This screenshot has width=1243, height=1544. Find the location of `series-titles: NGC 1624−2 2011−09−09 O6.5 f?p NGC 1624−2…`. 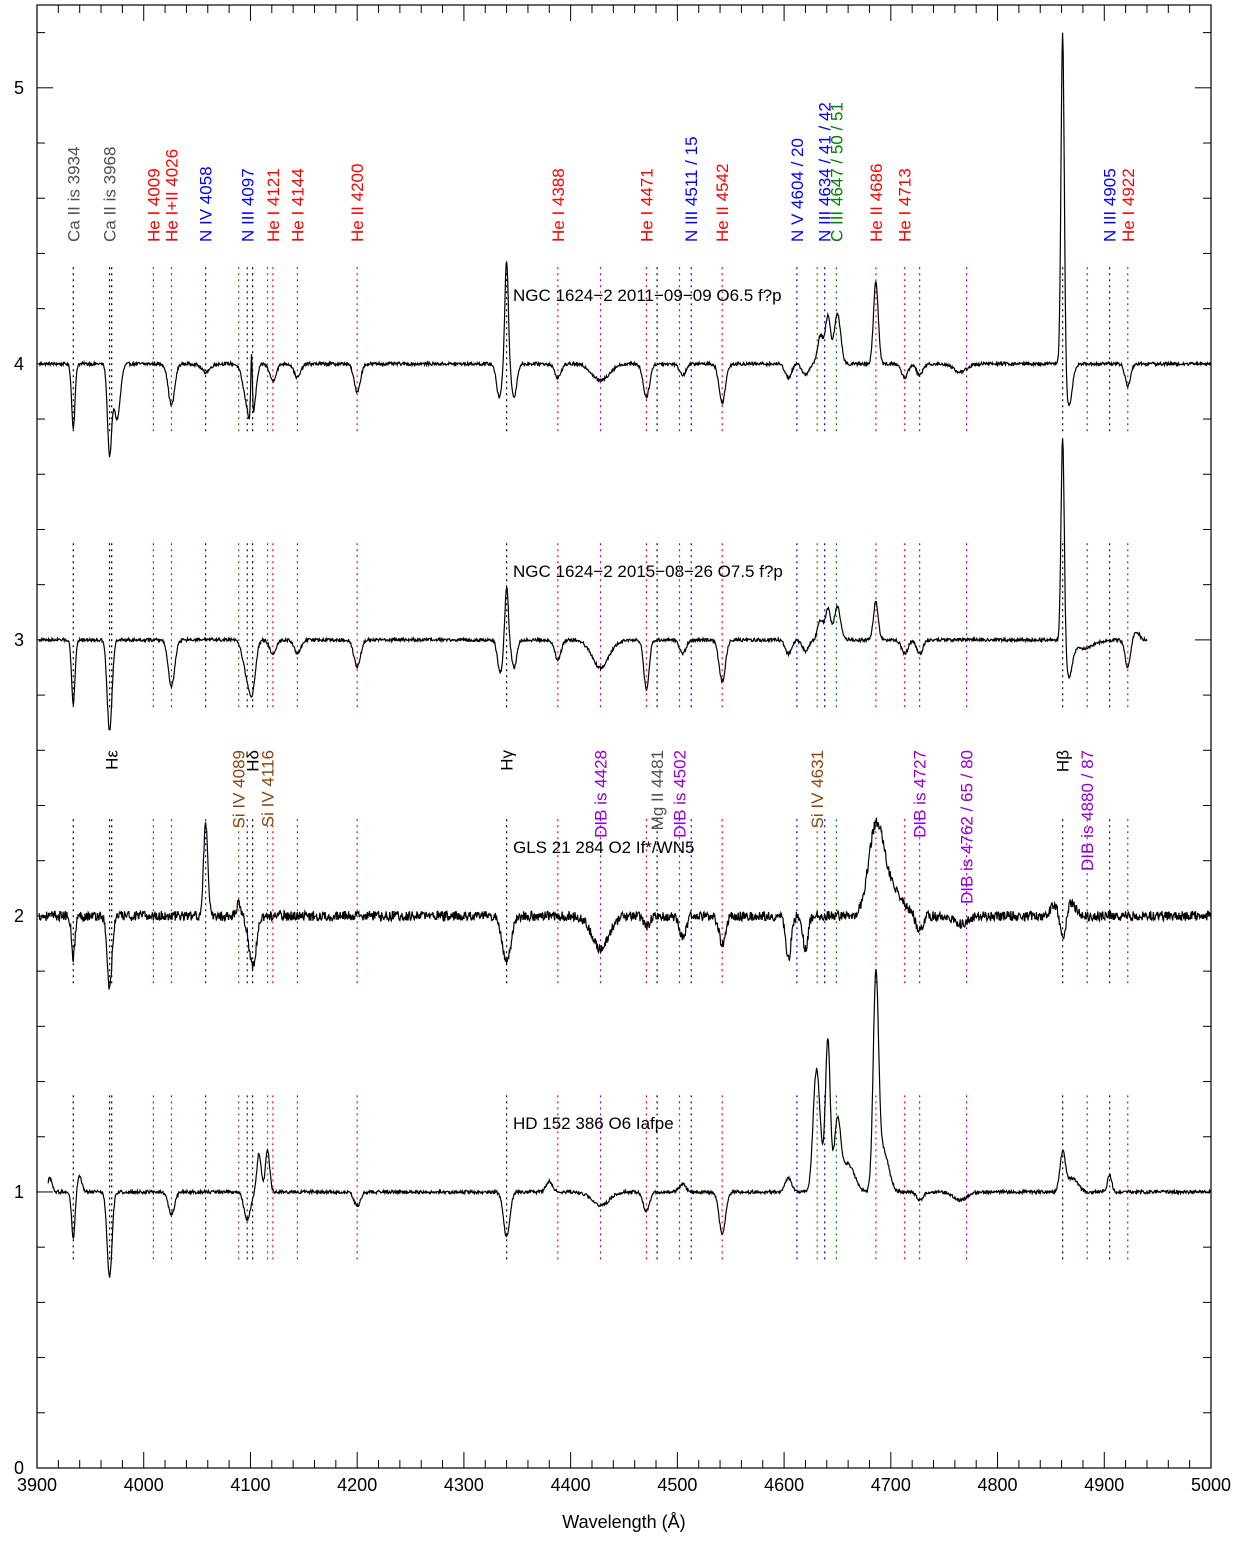

series-titles: NGC 1624−2 2011−09−09 O6.5 f?p NGC 1624−2… is located at coordinates (648, 709).